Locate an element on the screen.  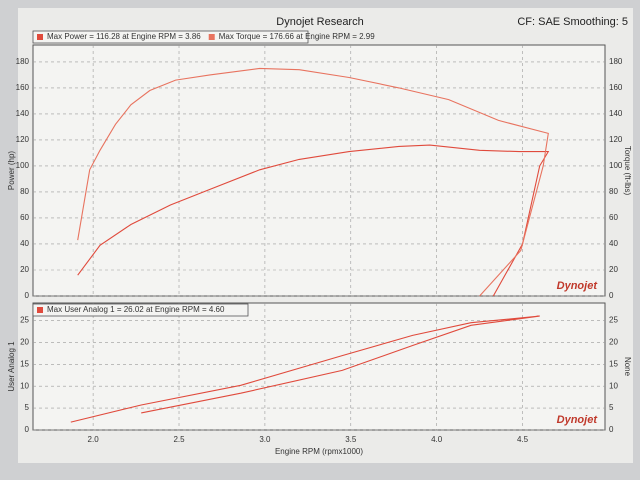
legend-entry: Max Power = 116.28 at Engine RPM = 3.86 is located at coordinates (124, 36).